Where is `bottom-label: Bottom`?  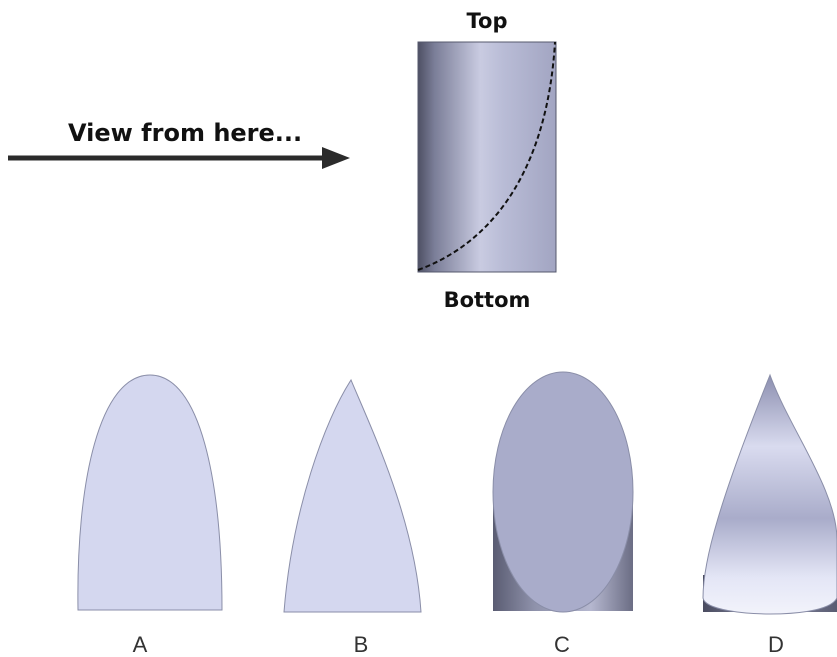
bottom-label: Bottom is located at coordinates (487, 300).